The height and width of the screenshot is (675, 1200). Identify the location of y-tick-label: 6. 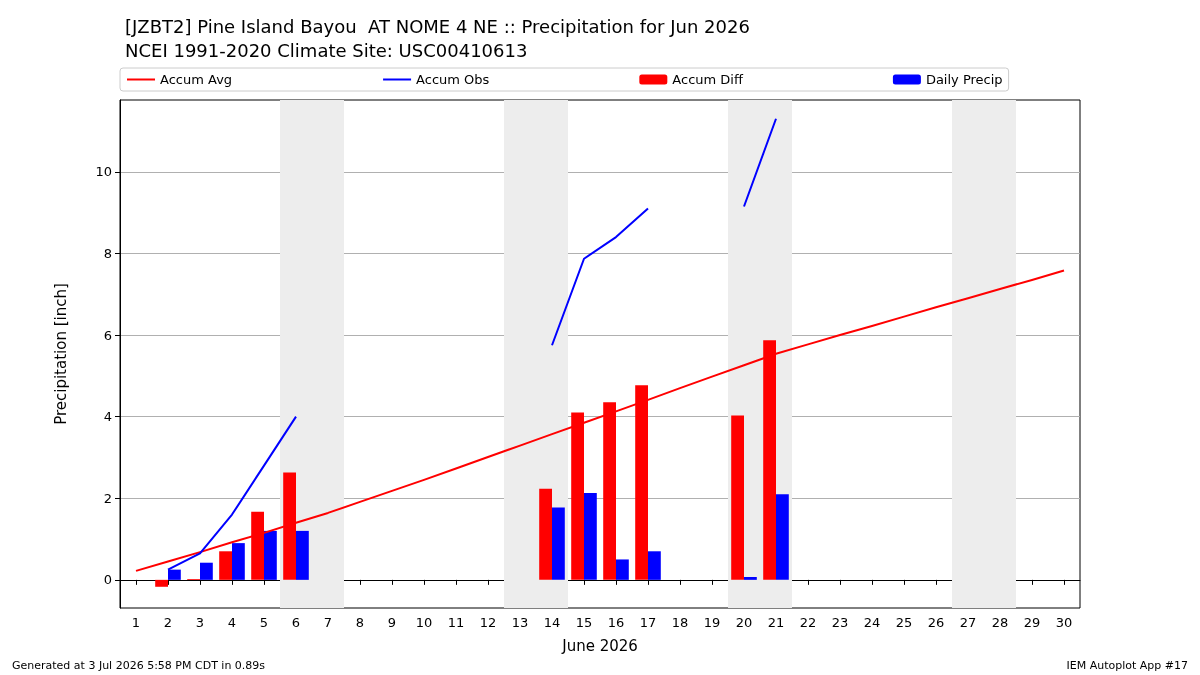
(107, 335).